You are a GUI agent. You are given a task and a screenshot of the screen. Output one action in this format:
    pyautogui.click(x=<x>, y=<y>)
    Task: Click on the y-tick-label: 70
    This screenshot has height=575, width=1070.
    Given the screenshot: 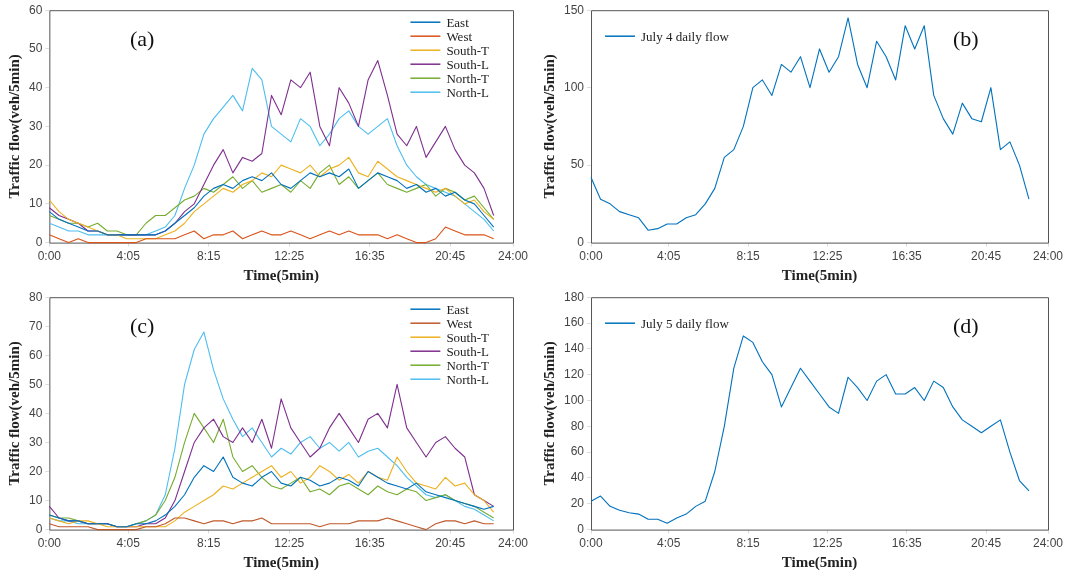 What is the action you would take?
    pyautogui.click(x=35, y=325)
    